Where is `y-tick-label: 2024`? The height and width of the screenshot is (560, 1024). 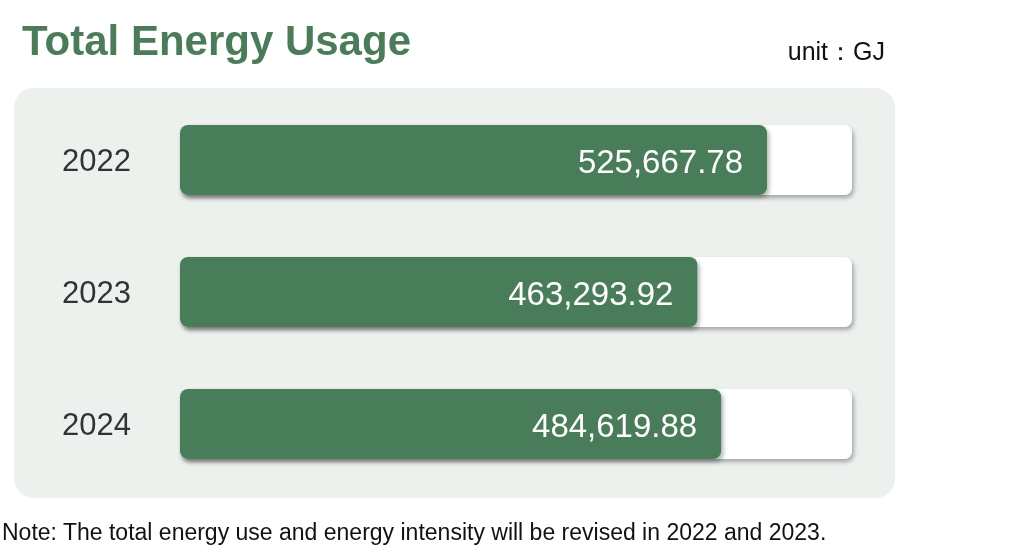 y-tick-label: 2024 is located at coordinates (96, 424).